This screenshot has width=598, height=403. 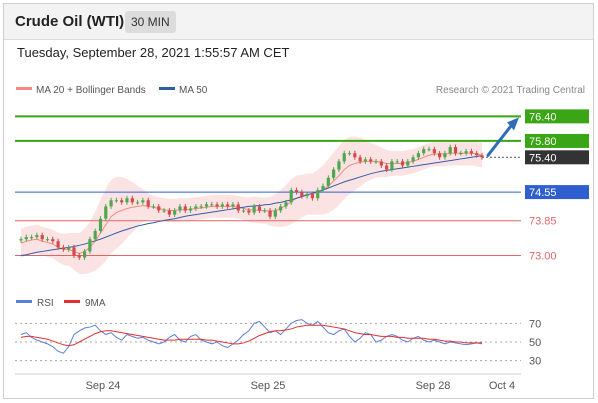 What do you see at coordinates (268, 386) in the screenshot?
I see `x-tick-label: Sep 25` at bounding box center [268, 386].